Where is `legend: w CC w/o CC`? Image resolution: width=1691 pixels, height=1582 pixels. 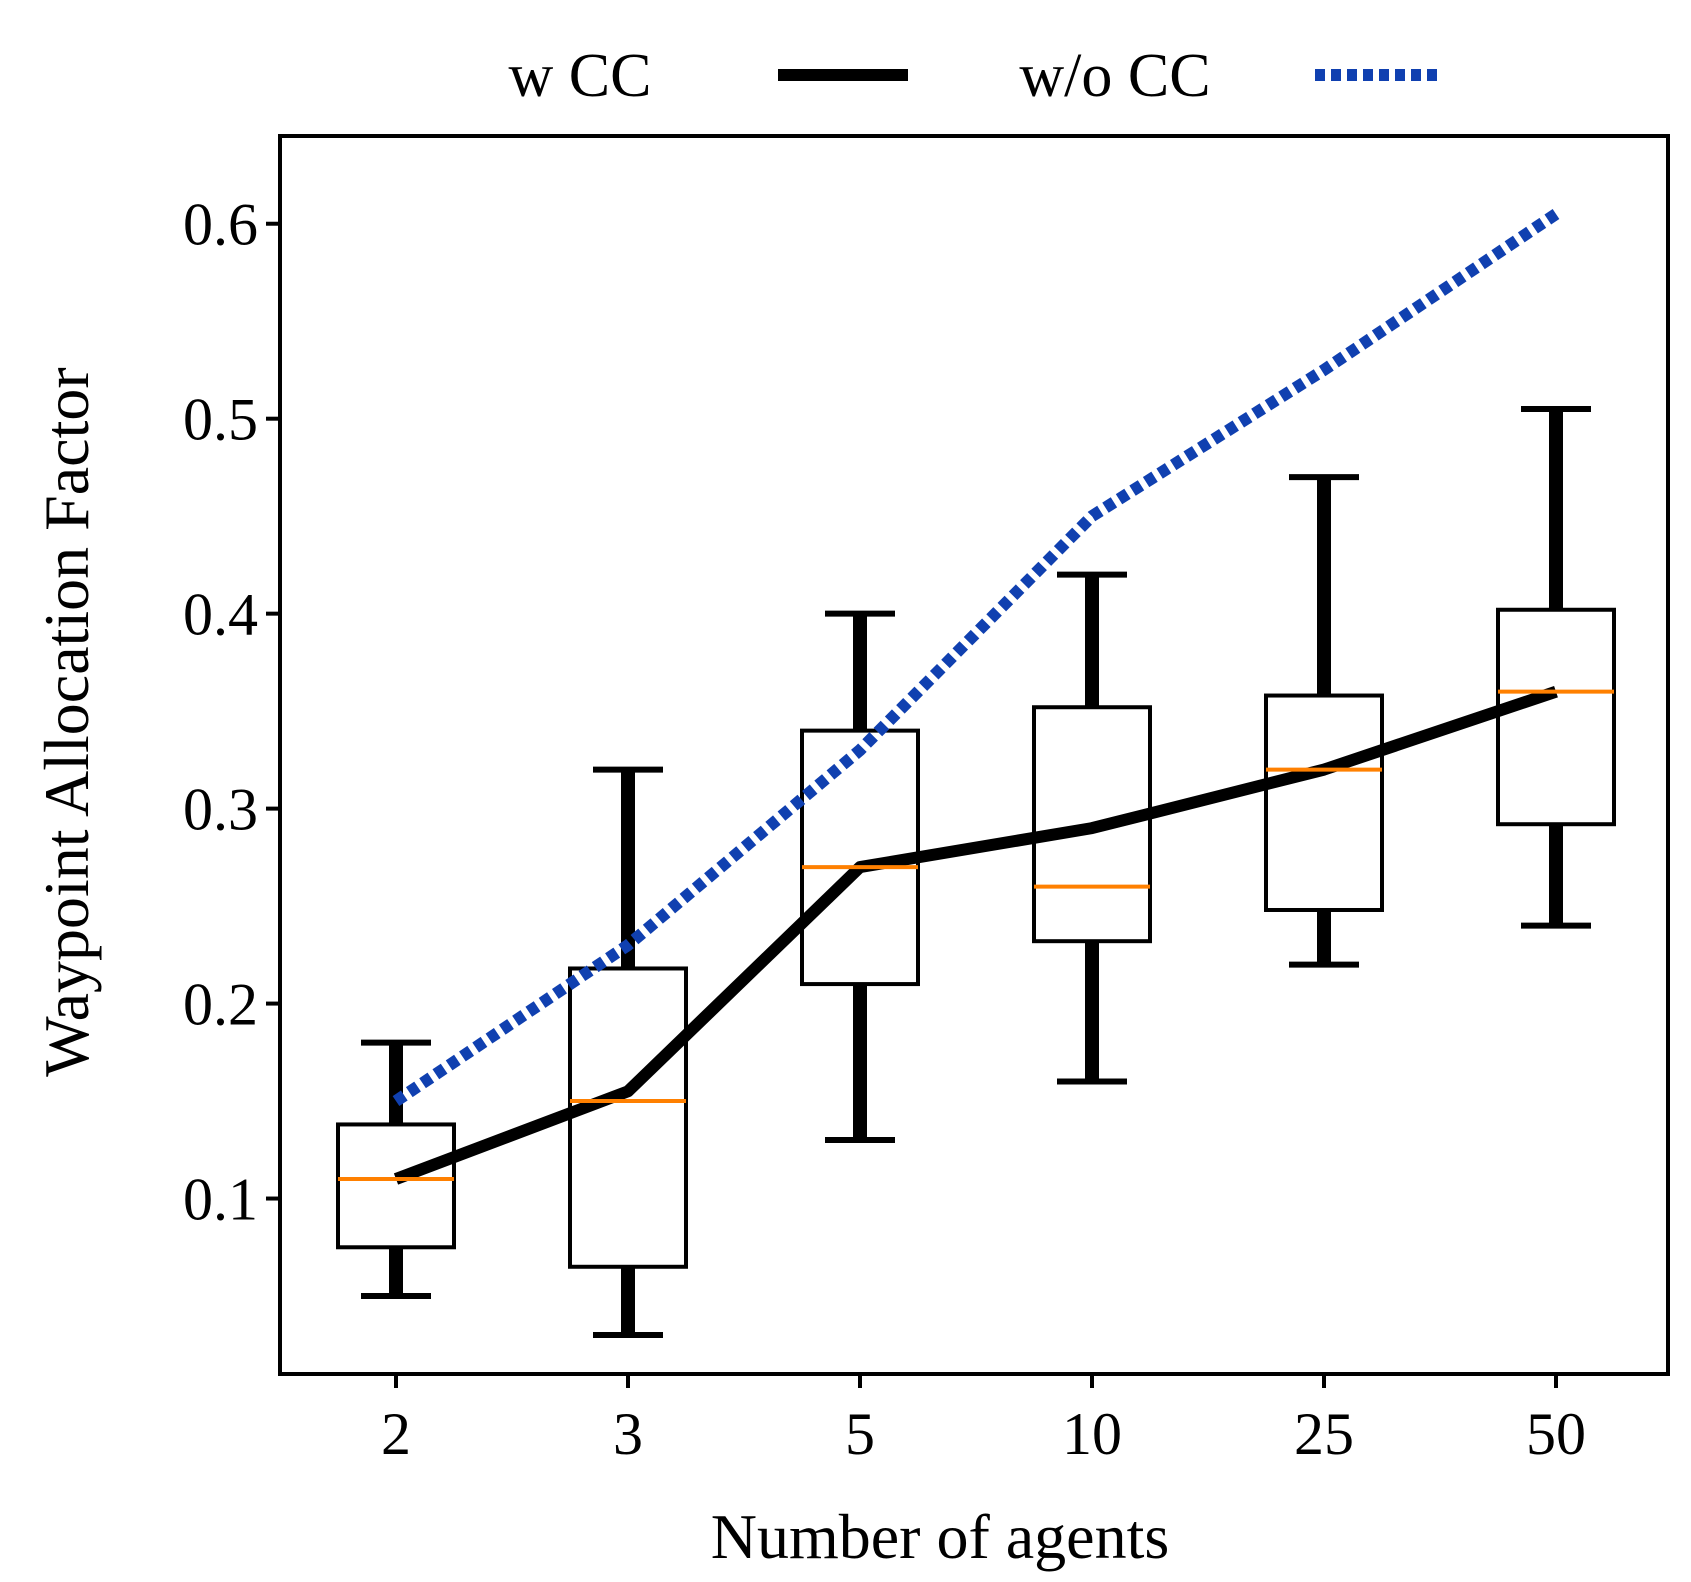 legend: w CC w/o CC is located at coordinates (974, 76).